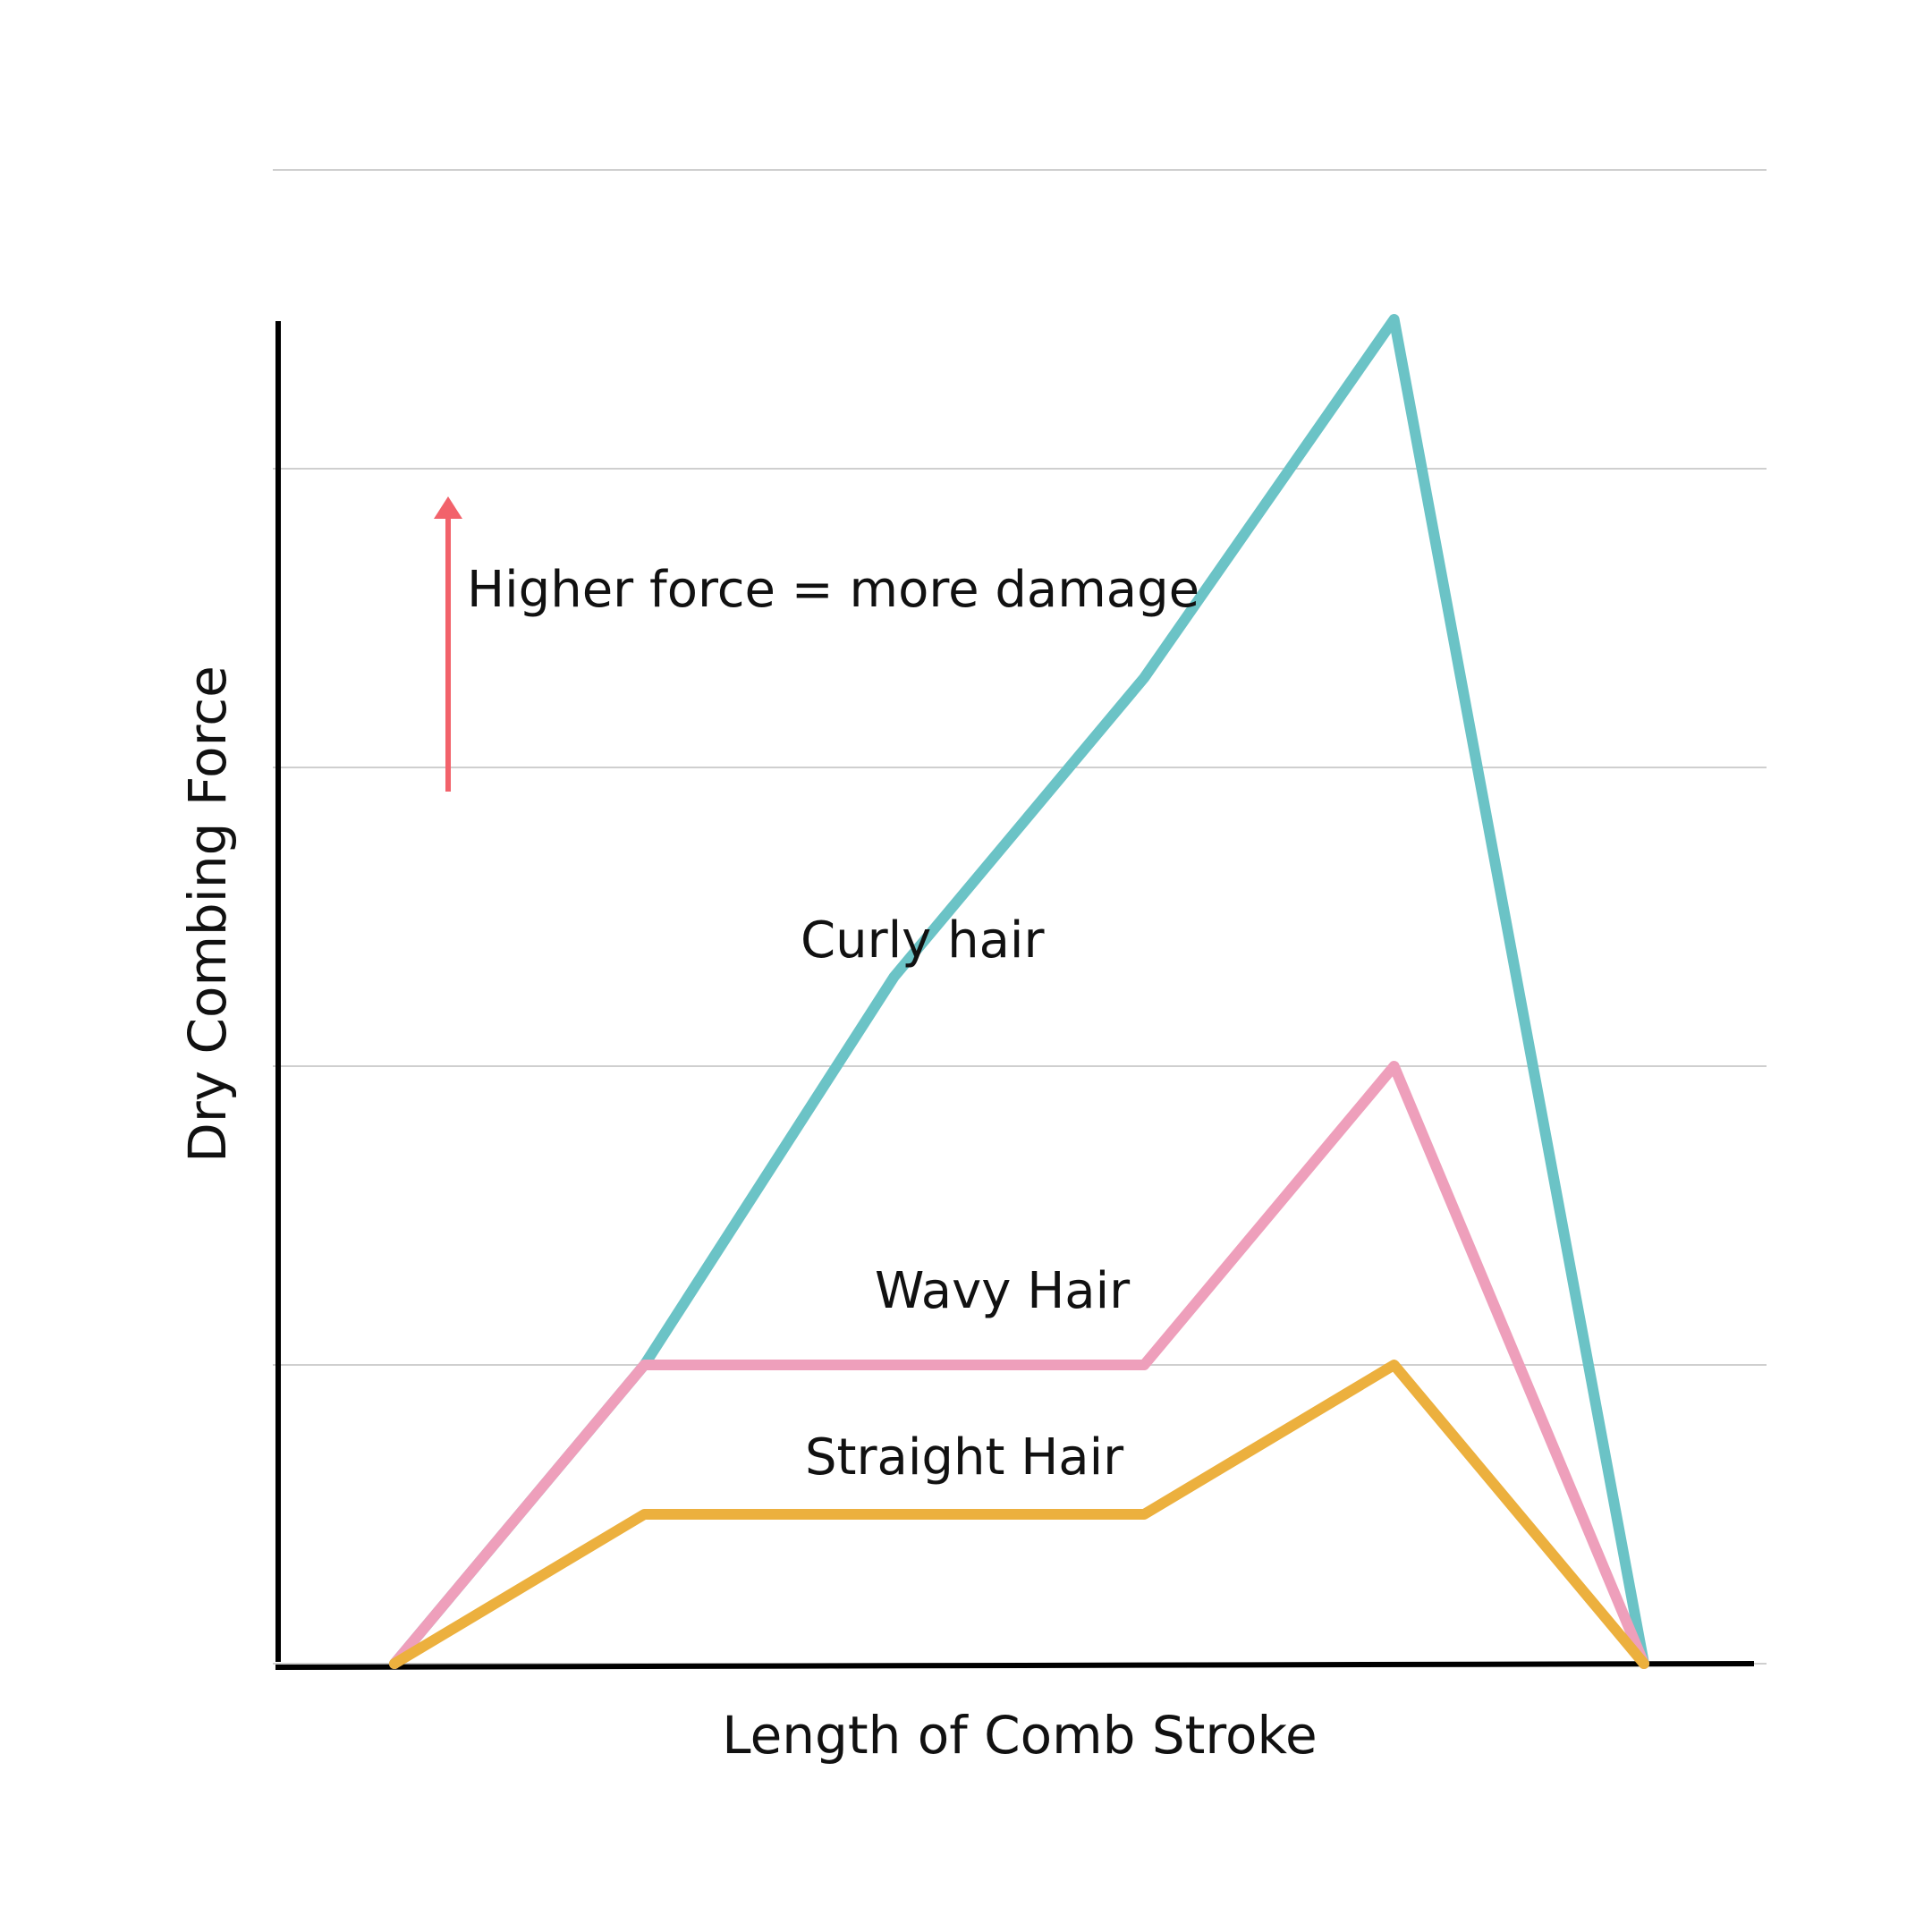 This screenshot has height=1932, width=1932. What do you see at coordinates (833, 590) in the screenshot?
I see `annotation-text: Higher force = more damage` at bounding box center [833, 590].